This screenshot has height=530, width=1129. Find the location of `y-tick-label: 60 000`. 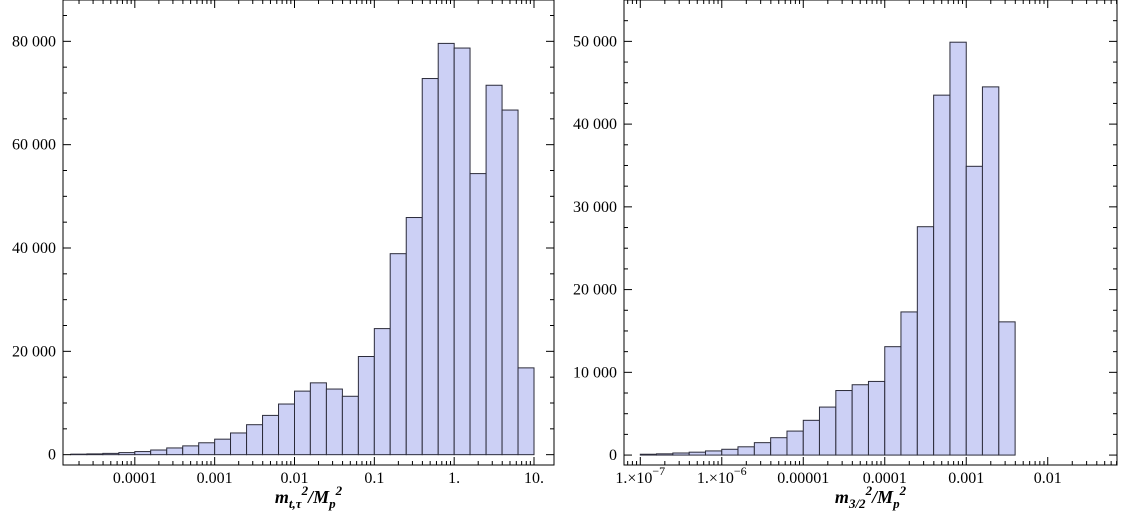

y-tick-label: 60 000 is located at coordinates (34, 145).